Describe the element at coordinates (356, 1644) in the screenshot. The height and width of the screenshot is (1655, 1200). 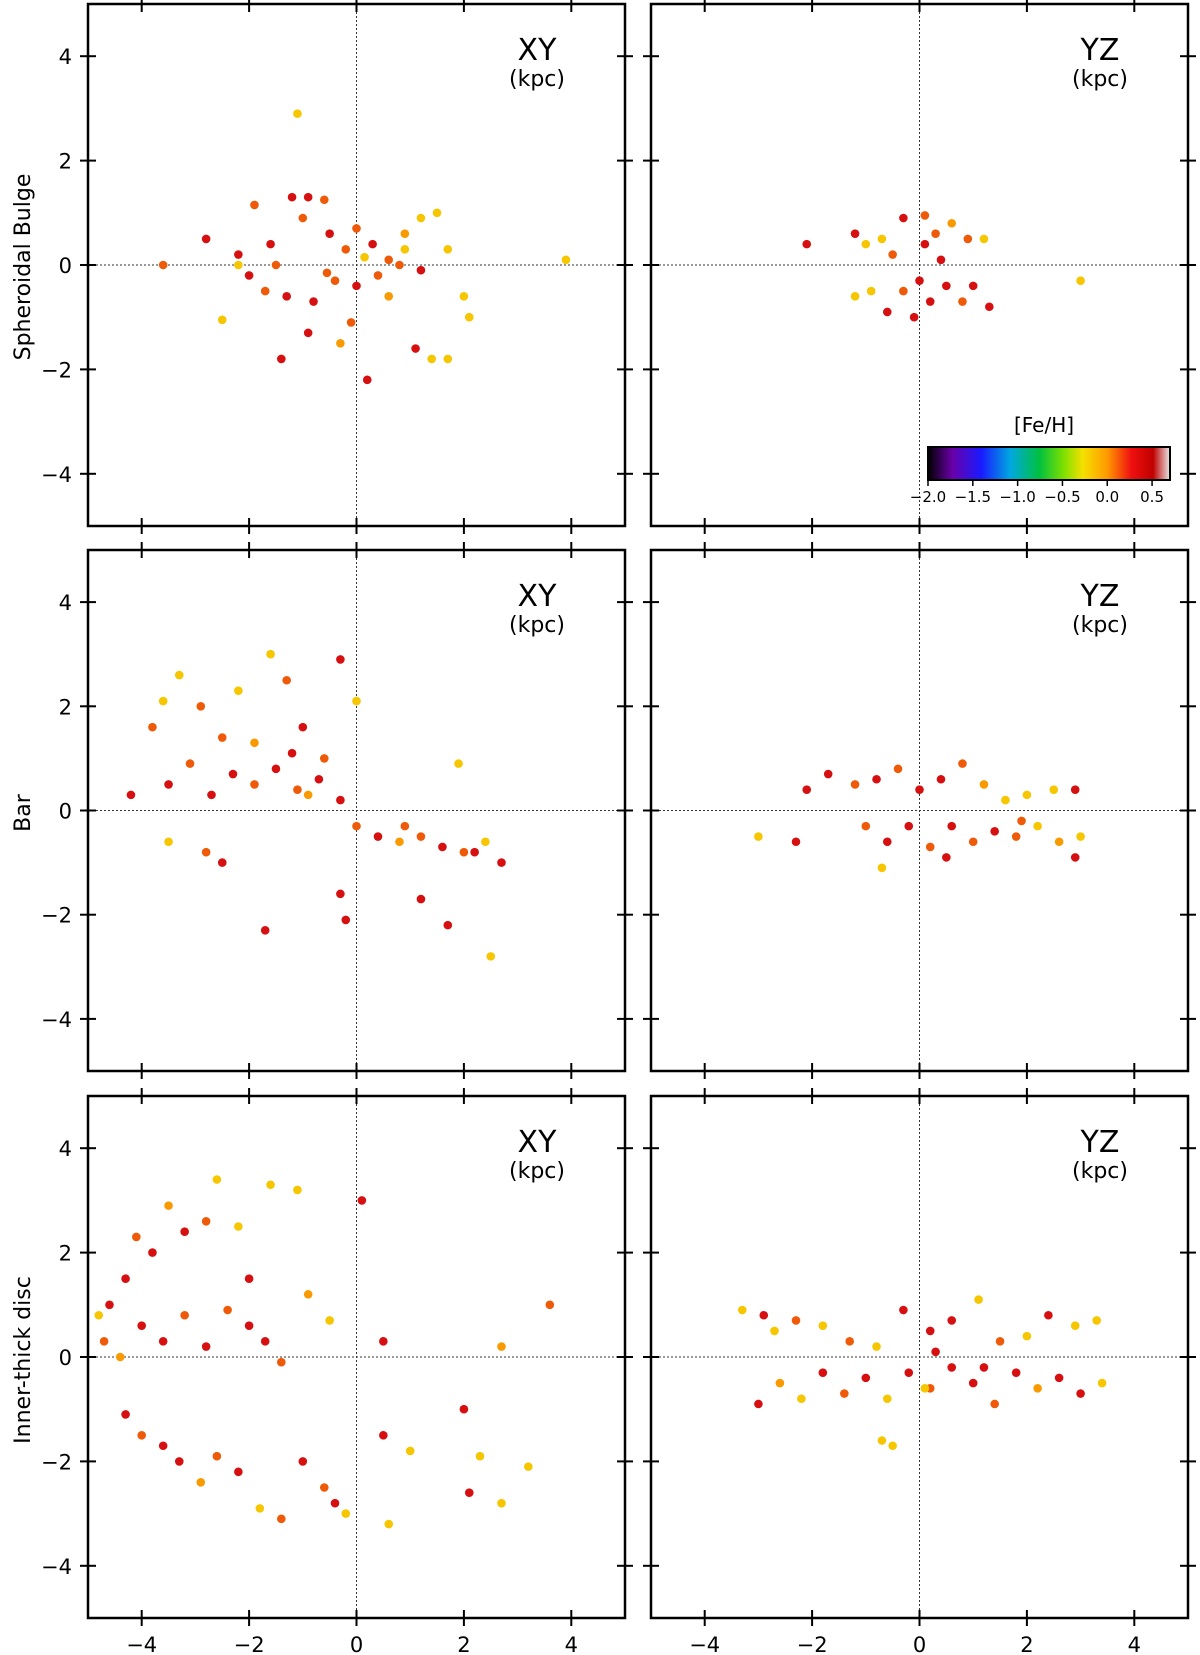
I see `x-tick-label: 0` at that location.